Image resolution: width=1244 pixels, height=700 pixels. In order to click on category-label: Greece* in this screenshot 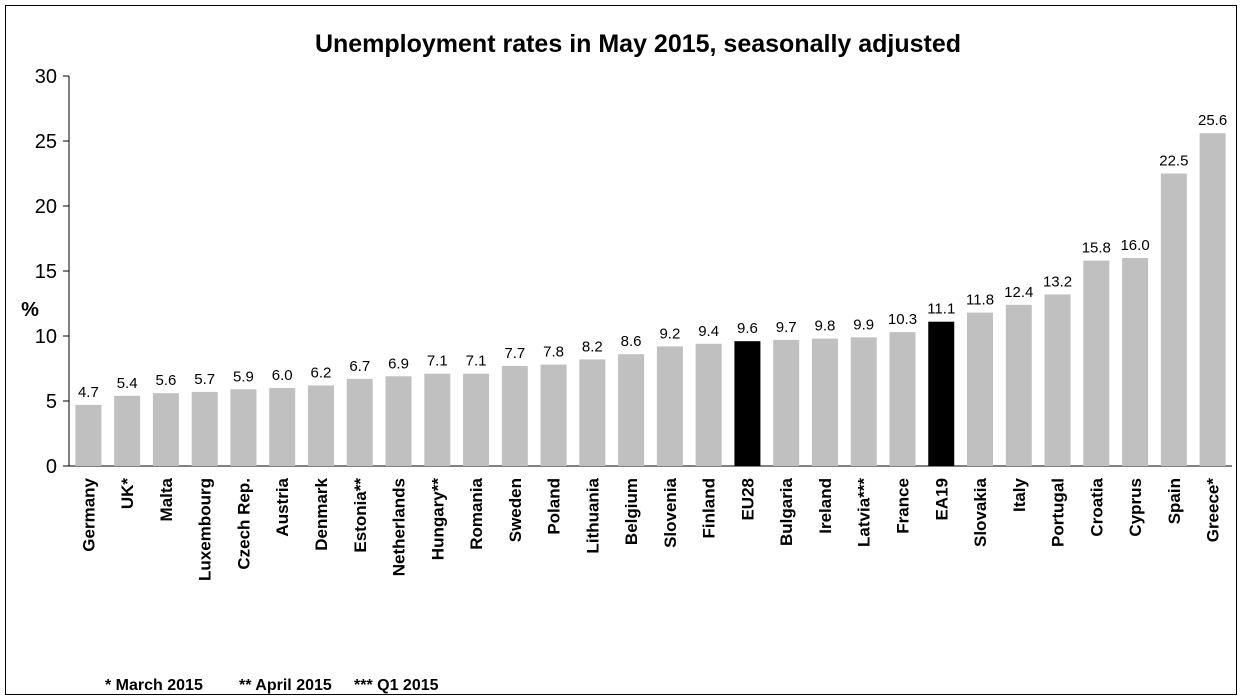, I will do `click(1213, 510)`.